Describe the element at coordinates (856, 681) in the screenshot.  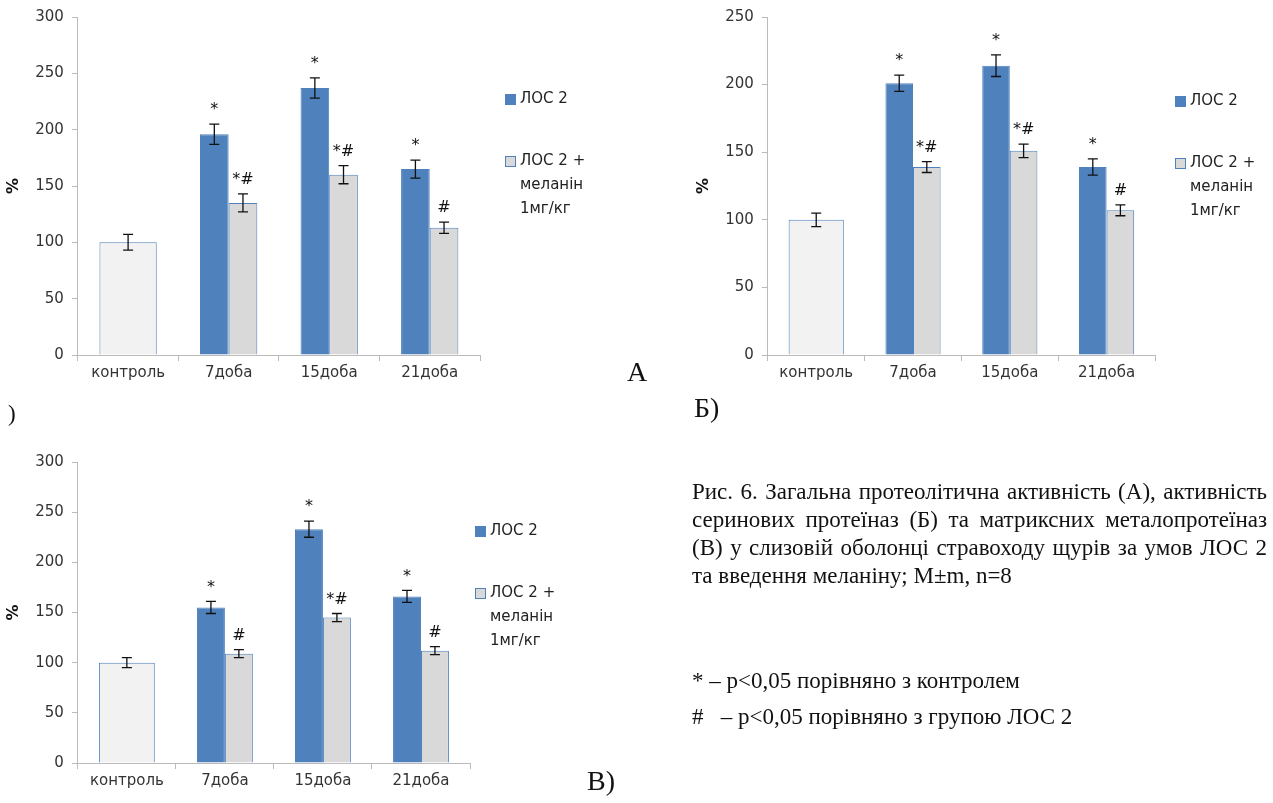
I see `text: * – p<0,05 порівняно з контролем` at that location.